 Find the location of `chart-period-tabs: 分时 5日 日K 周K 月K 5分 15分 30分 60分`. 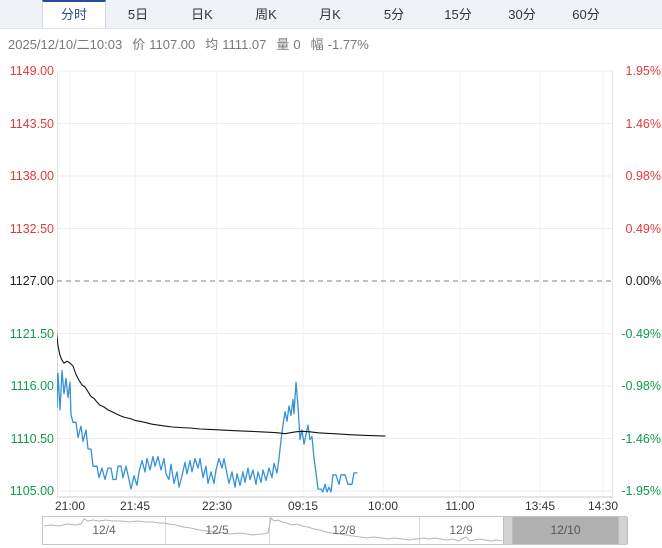

chart-period-tabs: 分时 5日 日K 周K 月K 5分 15分 30分 60分 is located at coordinates (331, 14).